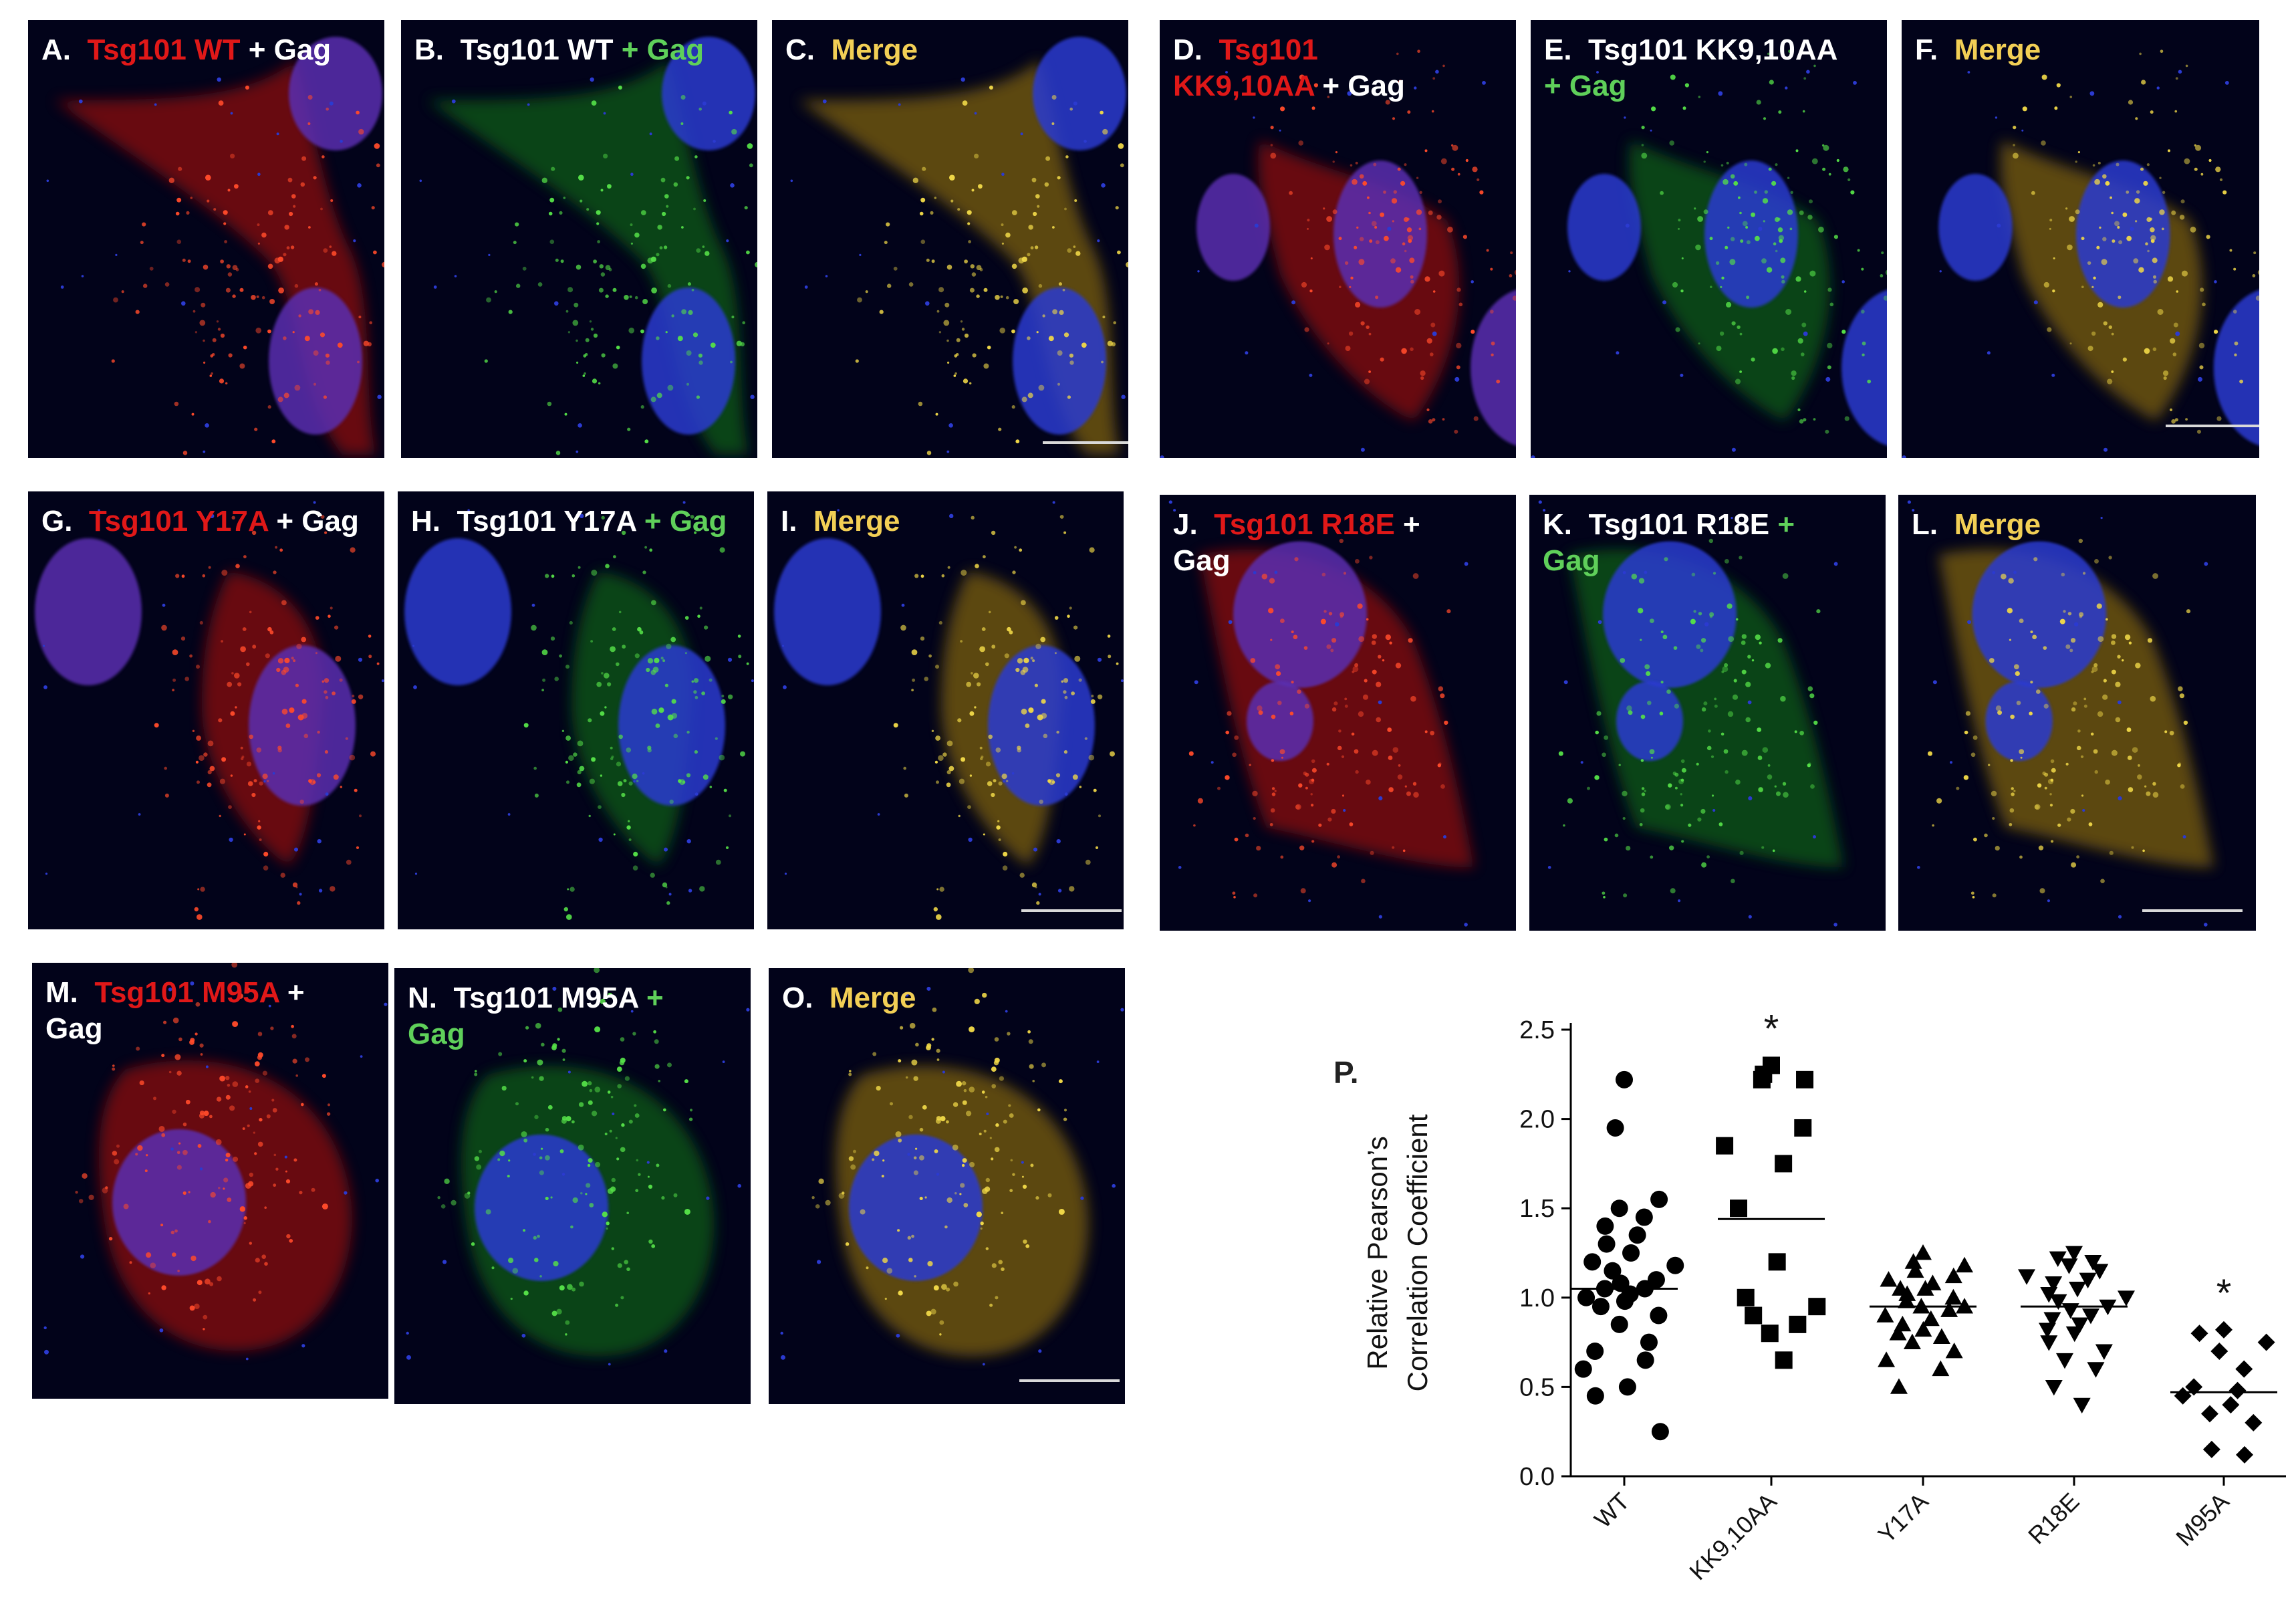 This screenshot has width=2296, height=1614. Describe the element at coordinates (1296, 543) in the screenshot. I see `panel-label: J. Tsg101 R18E + Gag` at that location.